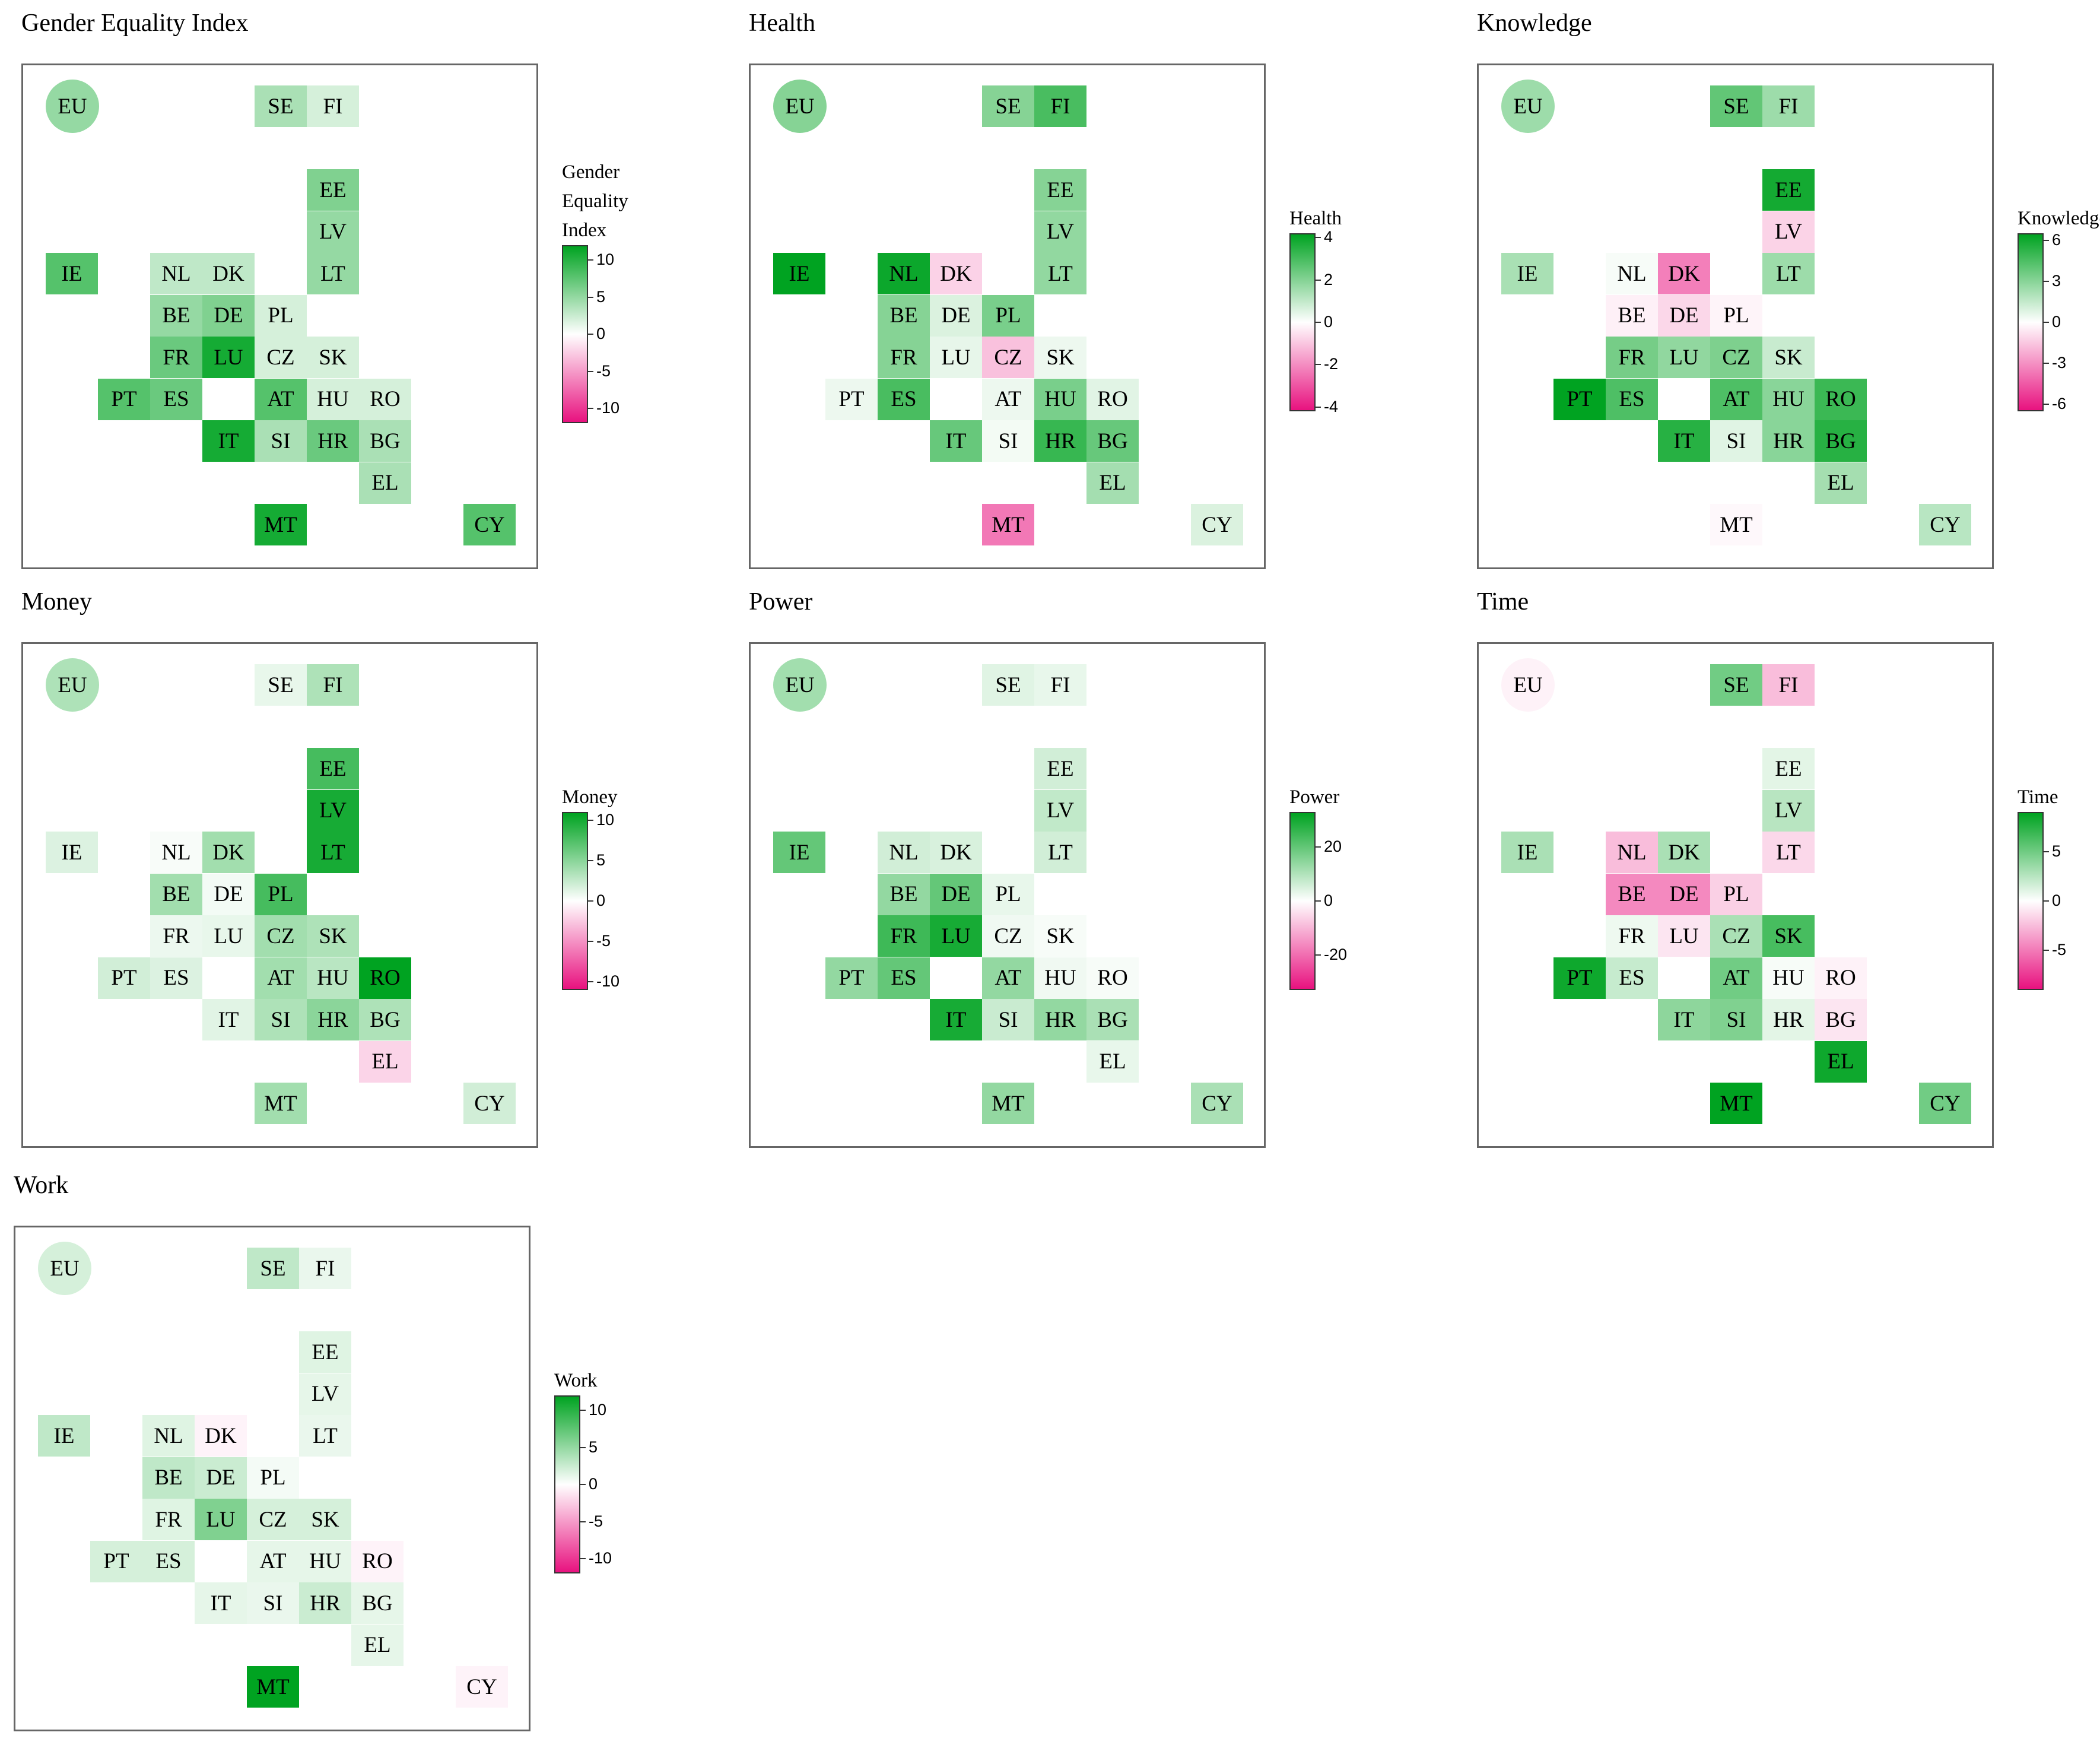  I want to click on panel-title: Money, so click(56, 601).